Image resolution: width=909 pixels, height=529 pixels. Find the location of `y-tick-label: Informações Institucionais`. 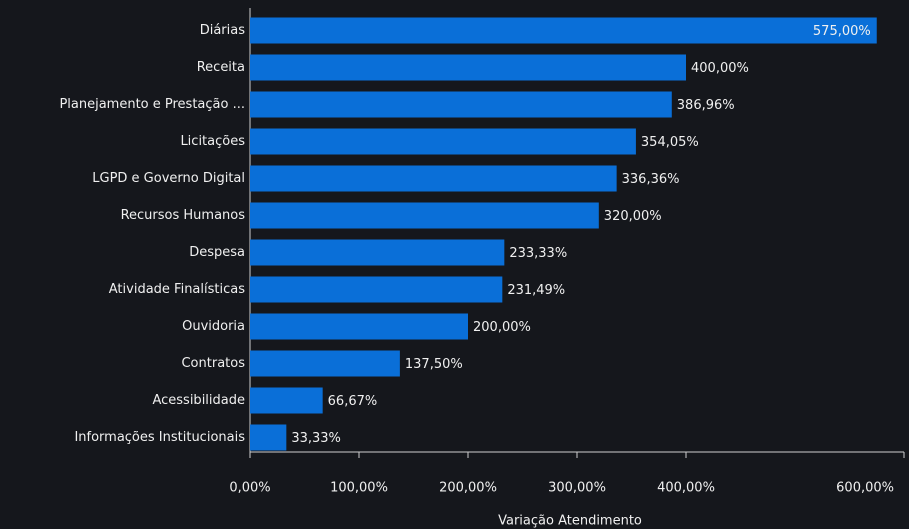

y-tick-label: Informações Institucionais is located at coordinates (159, 437).